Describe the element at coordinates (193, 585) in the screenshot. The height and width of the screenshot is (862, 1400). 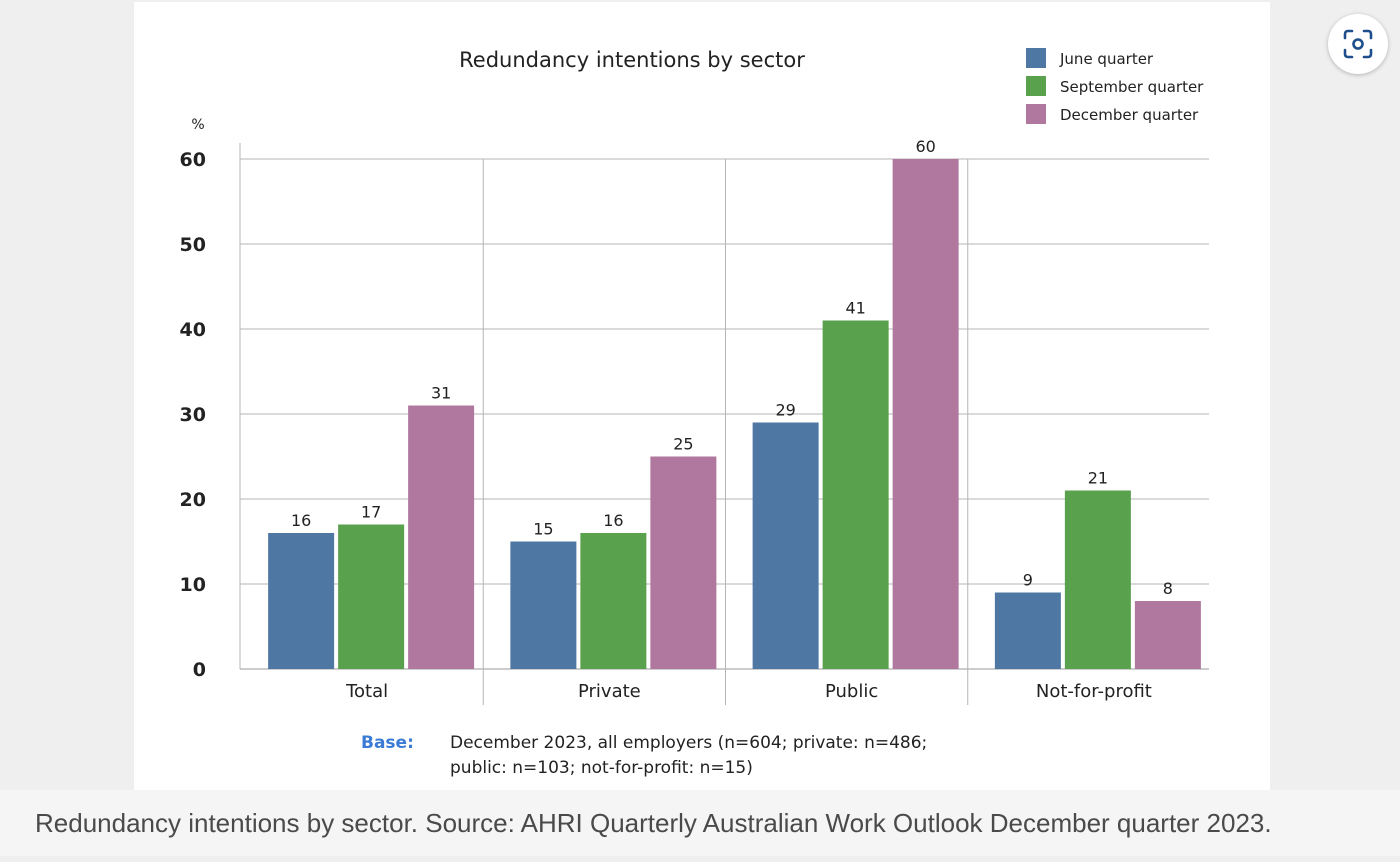
I see `y-tick-label-10: 10` at that location.